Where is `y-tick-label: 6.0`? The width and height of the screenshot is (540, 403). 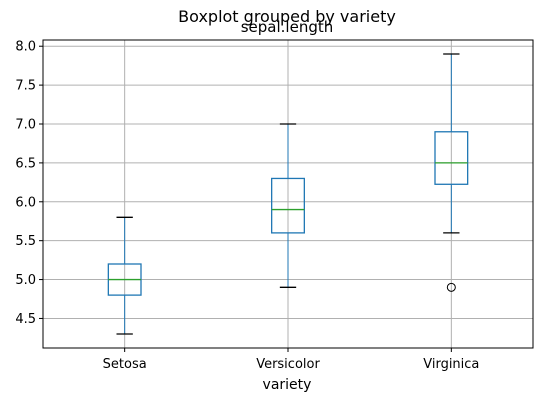
y-tick-label: 6.0 is located at coordinates (25, 202).